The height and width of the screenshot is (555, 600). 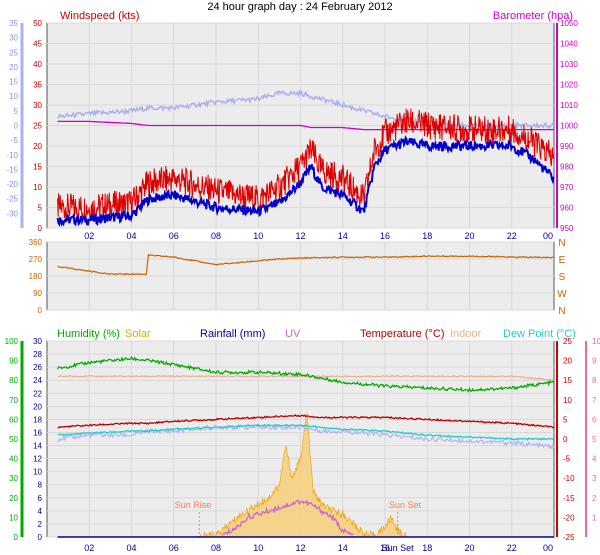 I want to click on outer-left-tick-label: -15, so click(x=12, y=169).